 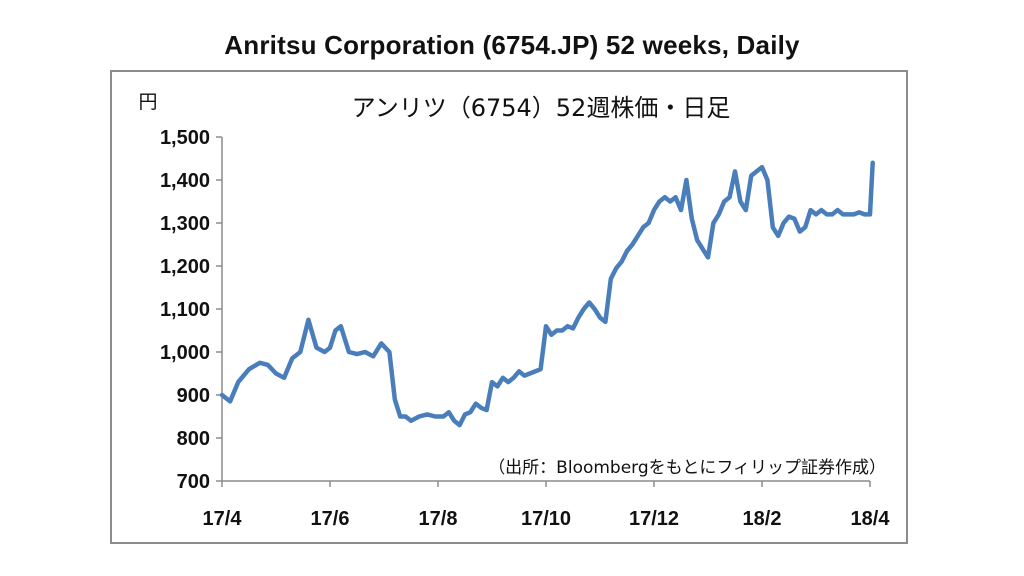 What do you see at coordinates (185, 267) in the screenshot?
I see `y-tick-label: 1,200` at bounding box center [185, 267].